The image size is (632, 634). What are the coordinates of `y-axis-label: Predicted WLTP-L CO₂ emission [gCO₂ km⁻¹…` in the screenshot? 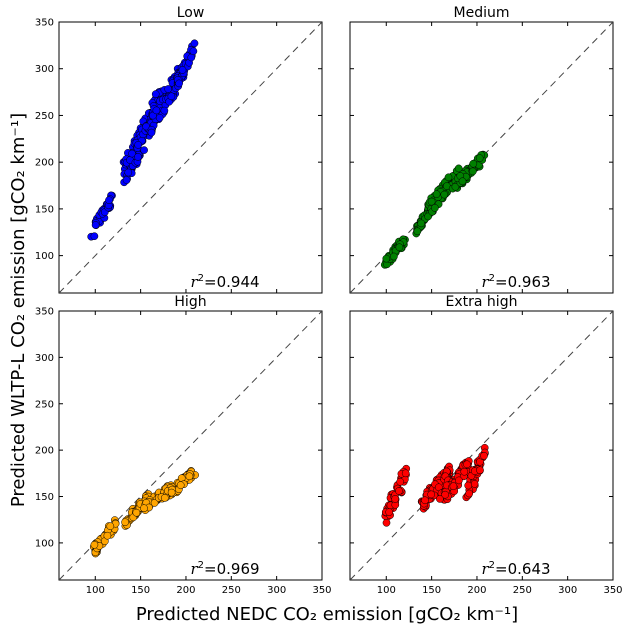 It's located at (18, 310).